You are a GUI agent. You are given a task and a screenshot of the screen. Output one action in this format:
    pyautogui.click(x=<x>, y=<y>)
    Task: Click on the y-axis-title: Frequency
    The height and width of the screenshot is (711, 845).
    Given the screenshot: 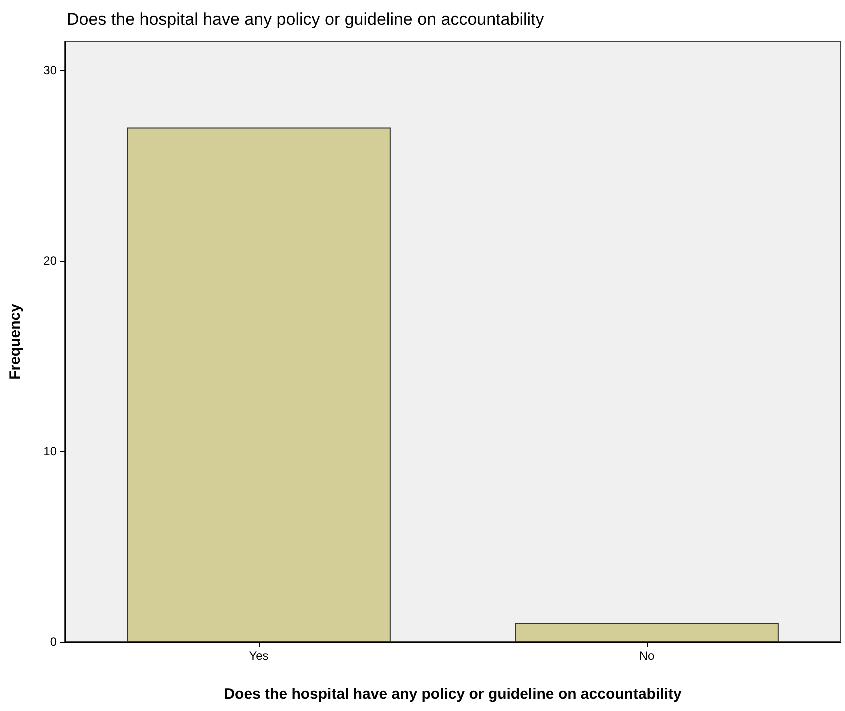 What is the action you would take?
    pyautogui.click(x=15, y=341)
    